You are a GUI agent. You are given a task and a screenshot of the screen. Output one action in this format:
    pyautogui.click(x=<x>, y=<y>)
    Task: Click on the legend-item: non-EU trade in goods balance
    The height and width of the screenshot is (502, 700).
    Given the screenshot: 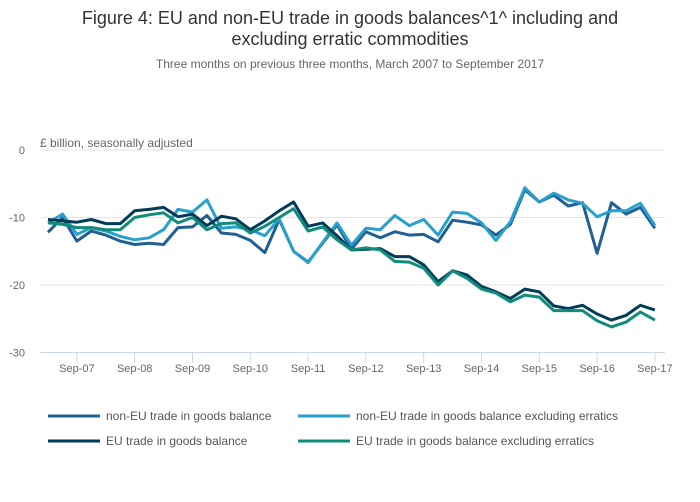 What is the action you would take?
    pyautogui.click(x=160, y=416)
    